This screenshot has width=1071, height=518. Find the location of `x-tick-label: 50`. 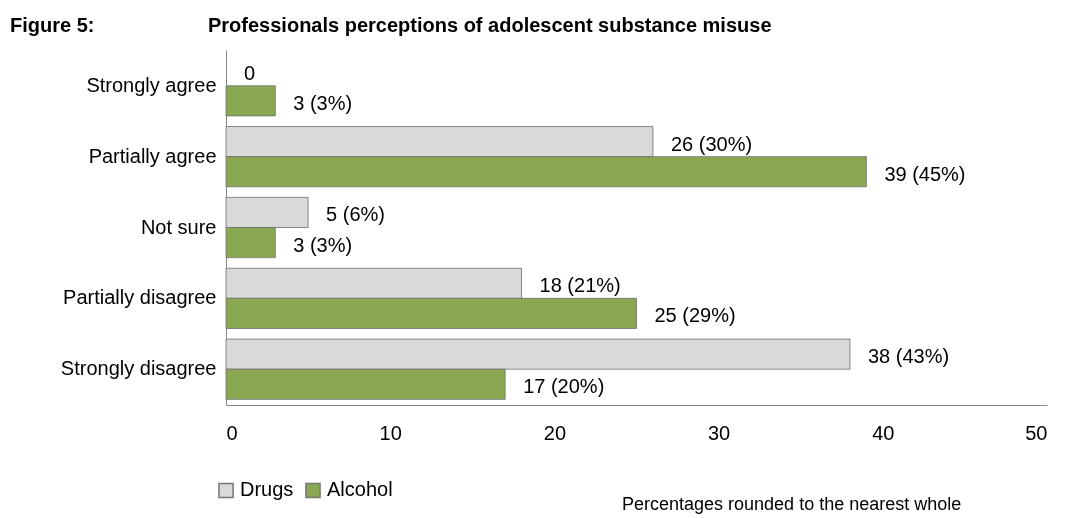

x-tick-label: 50 is located at coordinates (1036, 432).